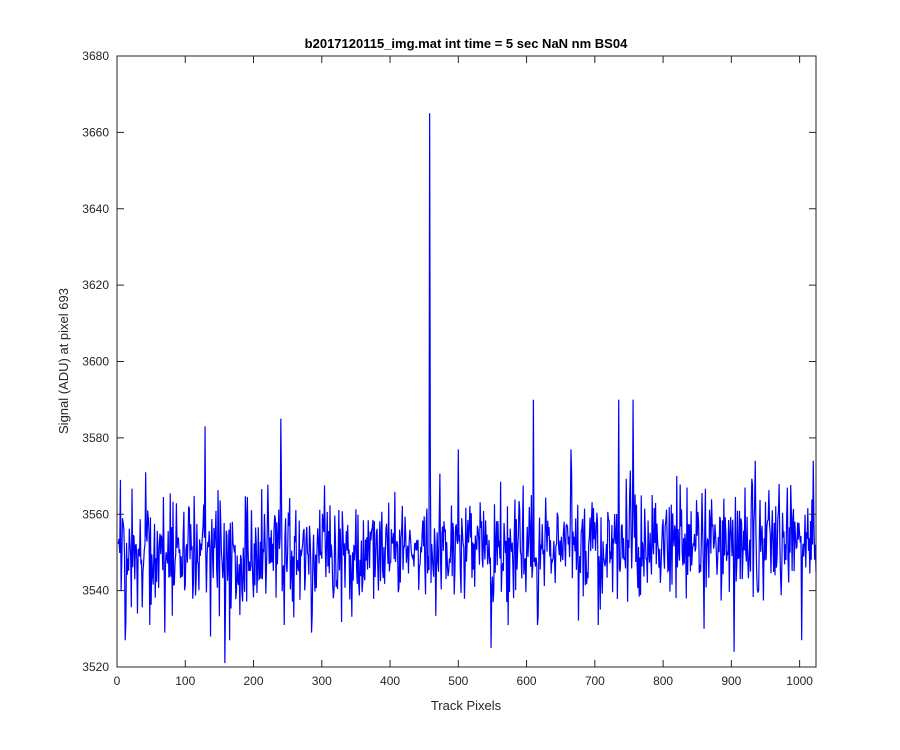 The height and width of the screenshot is (750, 900). Describe the element at coordinates (95, 285) in the screenshot. I see `y-tick-label: 3620` at that location.